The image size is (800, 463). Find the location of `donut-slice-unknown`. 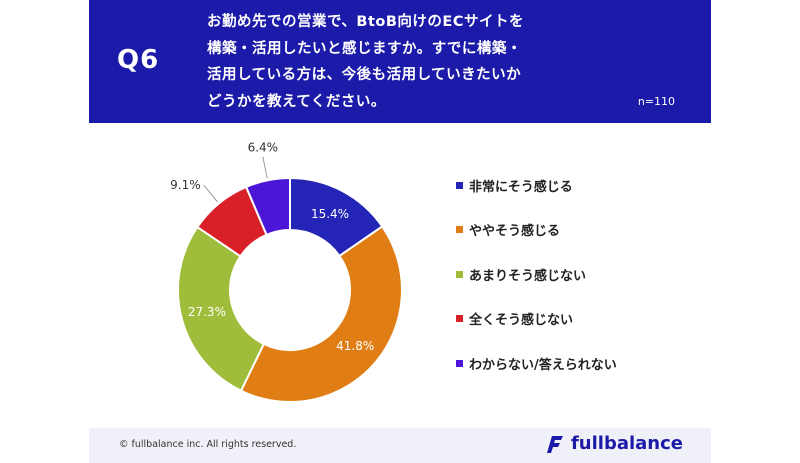

donut-slice-unknown is located at coordinates (267, 206).